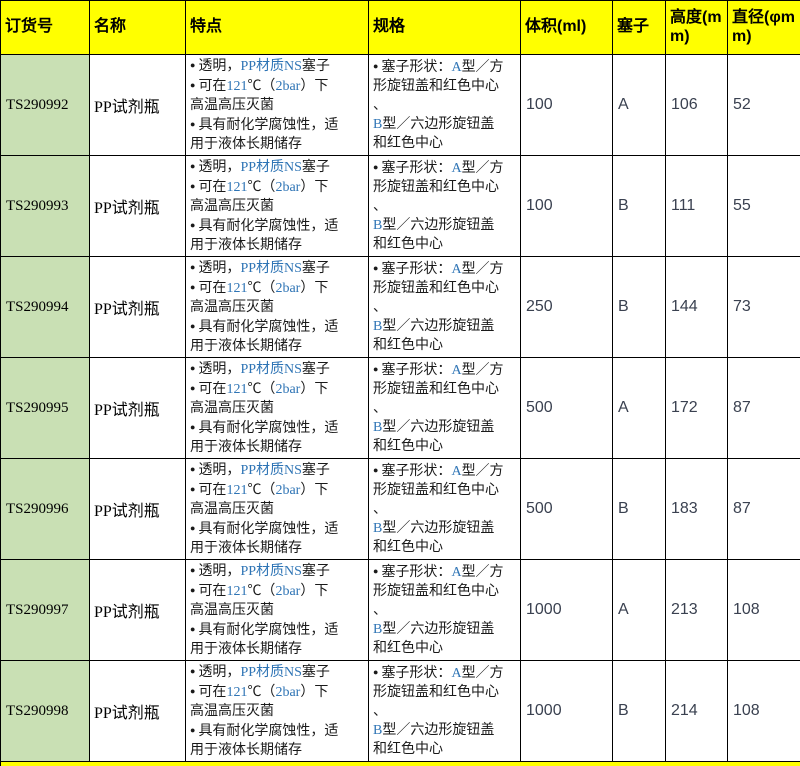  I want to click on features-cell-line: ● 具有耐化学腐蚀性，适, so click(278, 731).